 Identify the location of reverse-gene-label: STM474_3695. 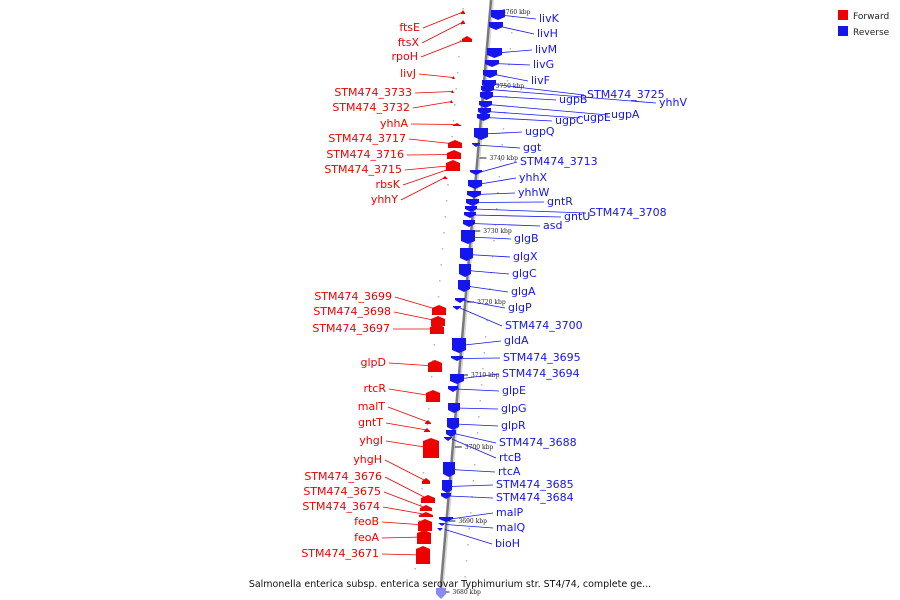
(542, 357).